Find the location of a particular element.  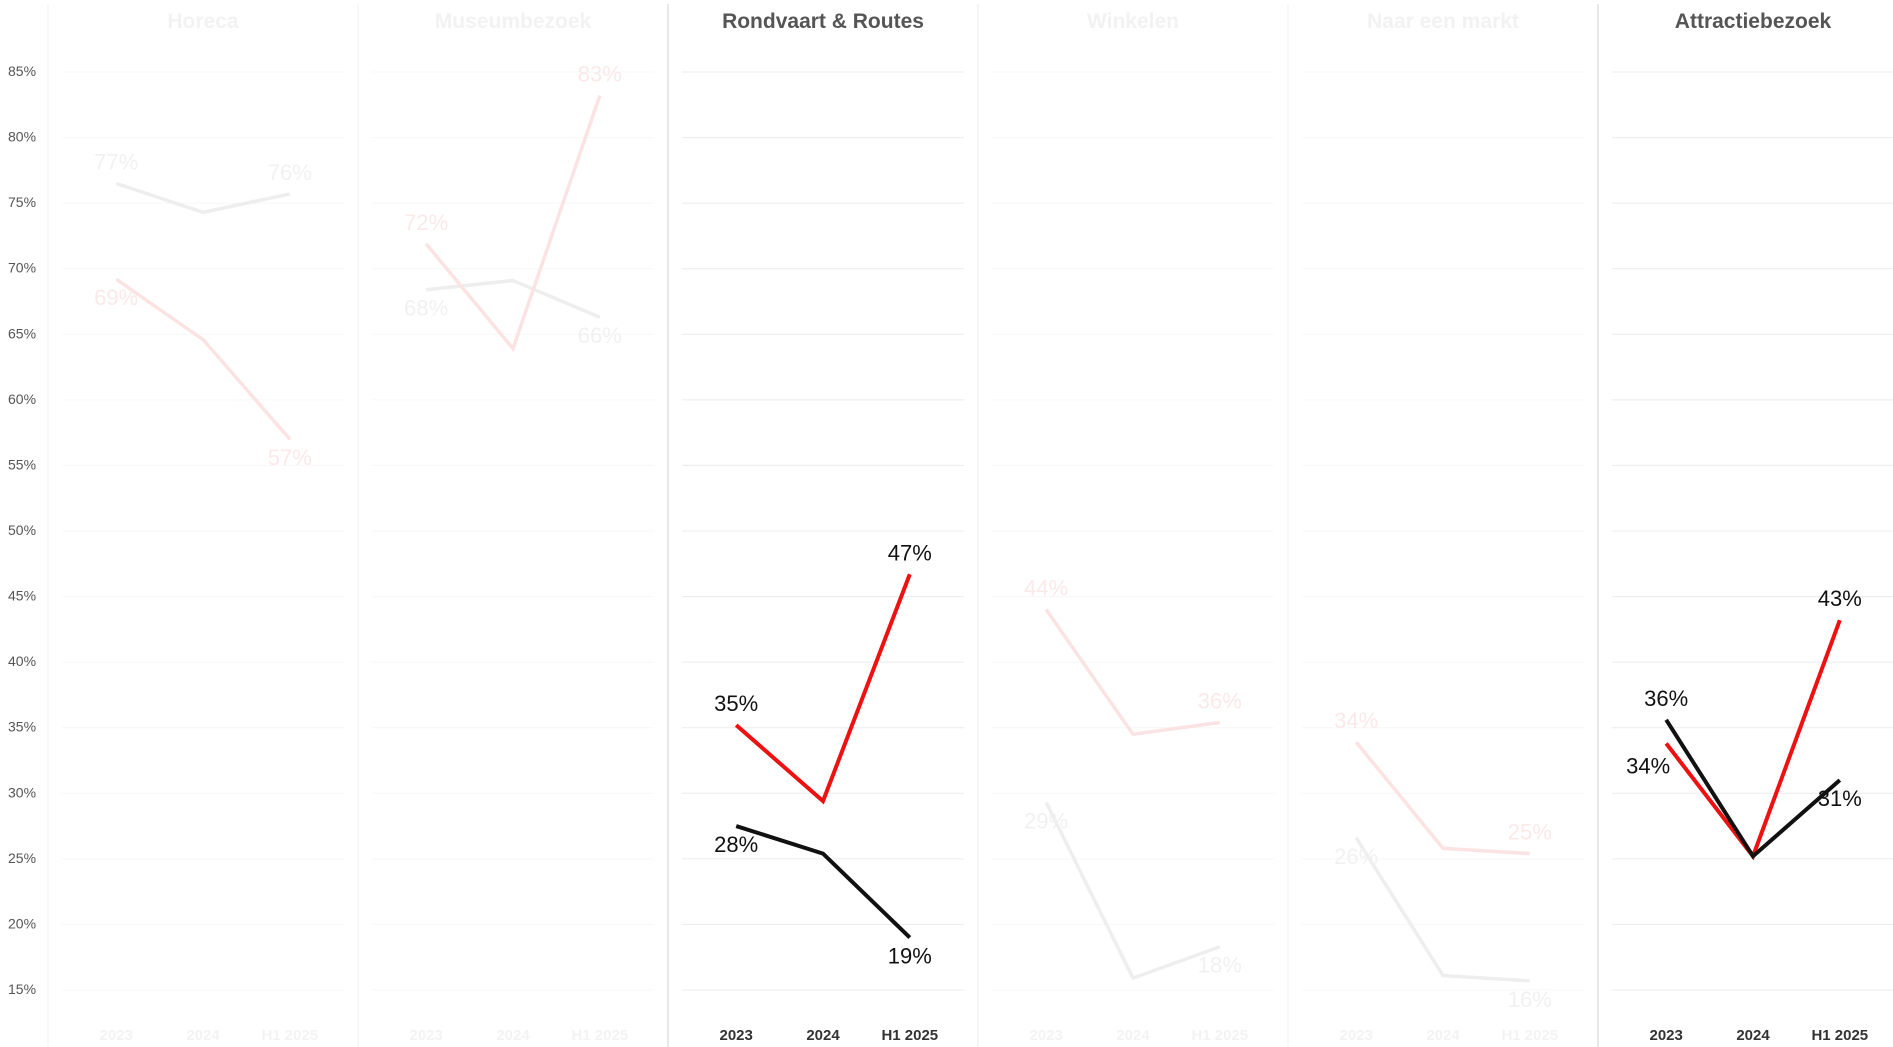

y-tick-label: 30% is located at coordinates (22, 792).